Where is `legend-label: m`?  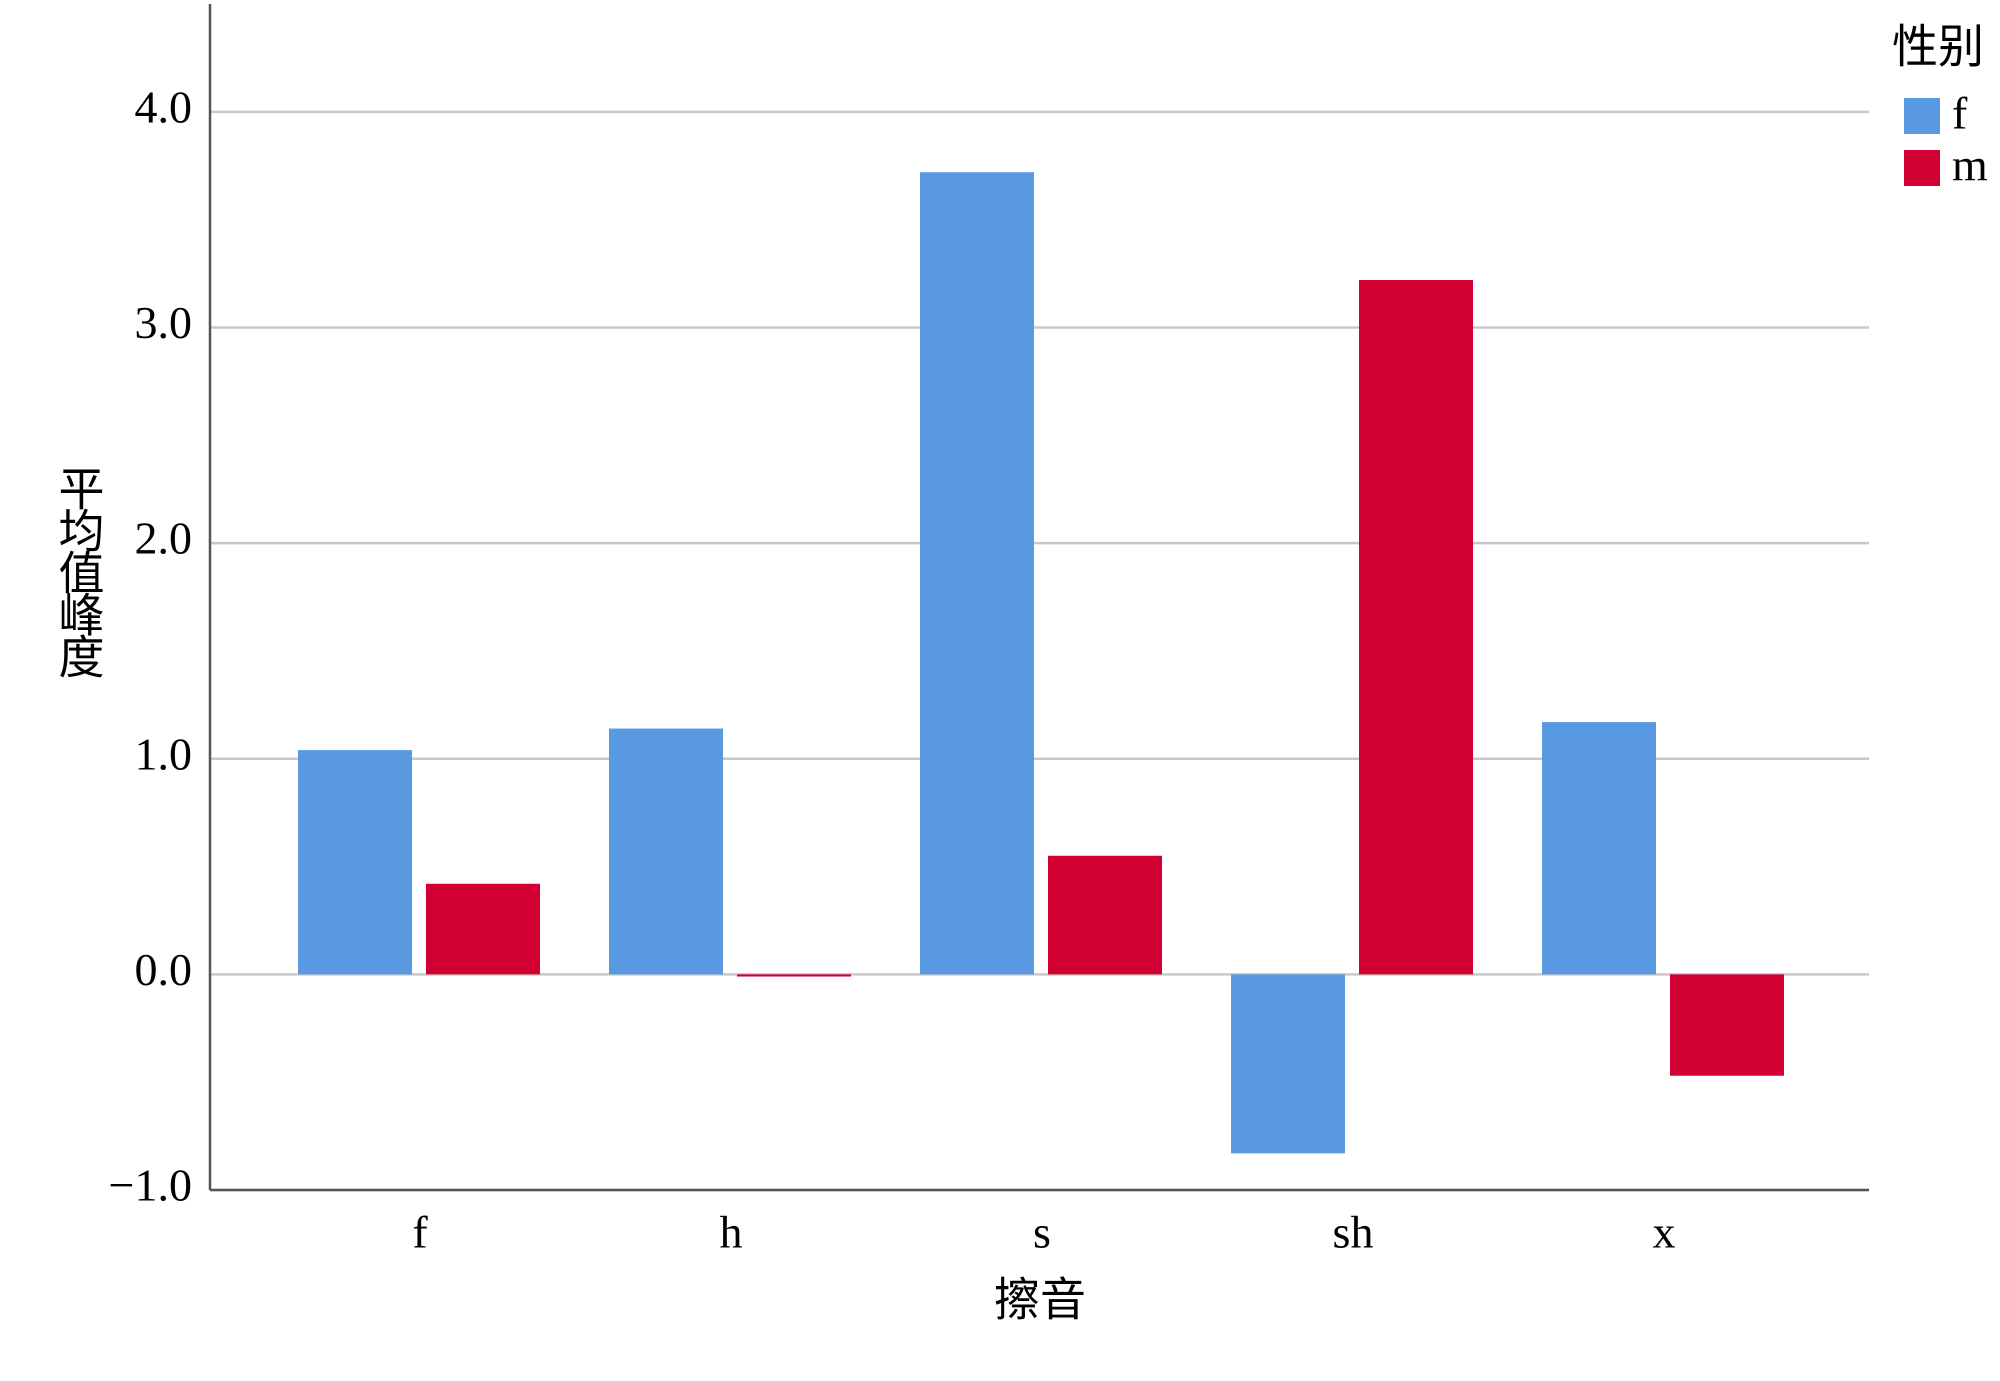
legend-label: m is located at coordinates (1970, 165).